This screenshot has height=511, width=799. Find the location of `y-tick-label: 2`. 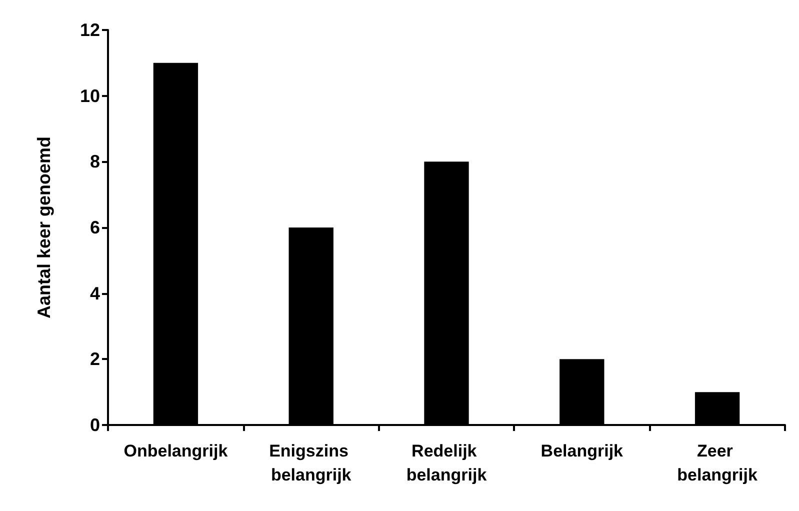

y-tick-label: 2 is located at coordinates (95, 359).